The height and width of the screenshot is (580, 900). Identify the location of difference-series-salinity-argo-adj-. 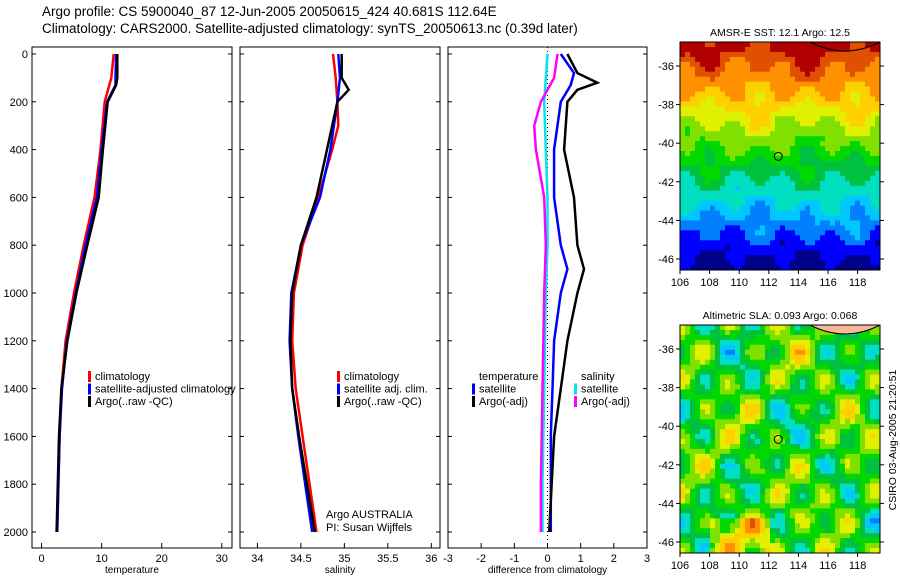
(545, 292).